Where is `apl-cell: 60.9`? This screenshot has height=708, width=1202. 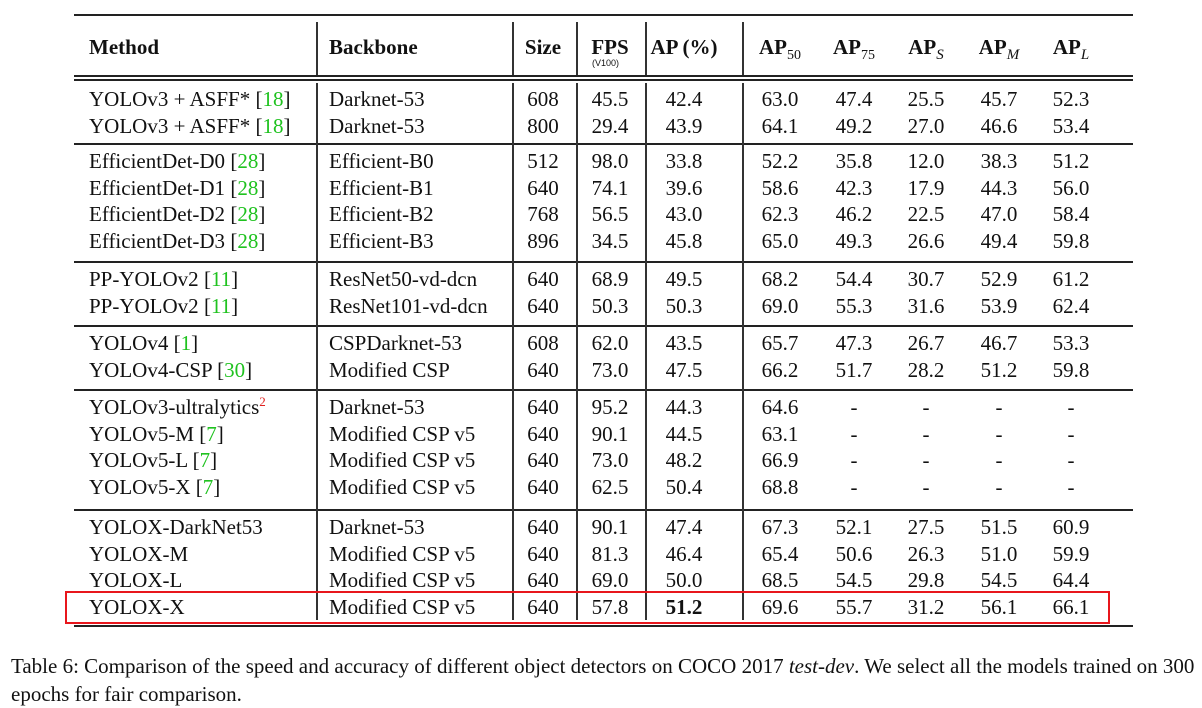 apl-cell: 60.9 is located at coordinates (1071, 527).